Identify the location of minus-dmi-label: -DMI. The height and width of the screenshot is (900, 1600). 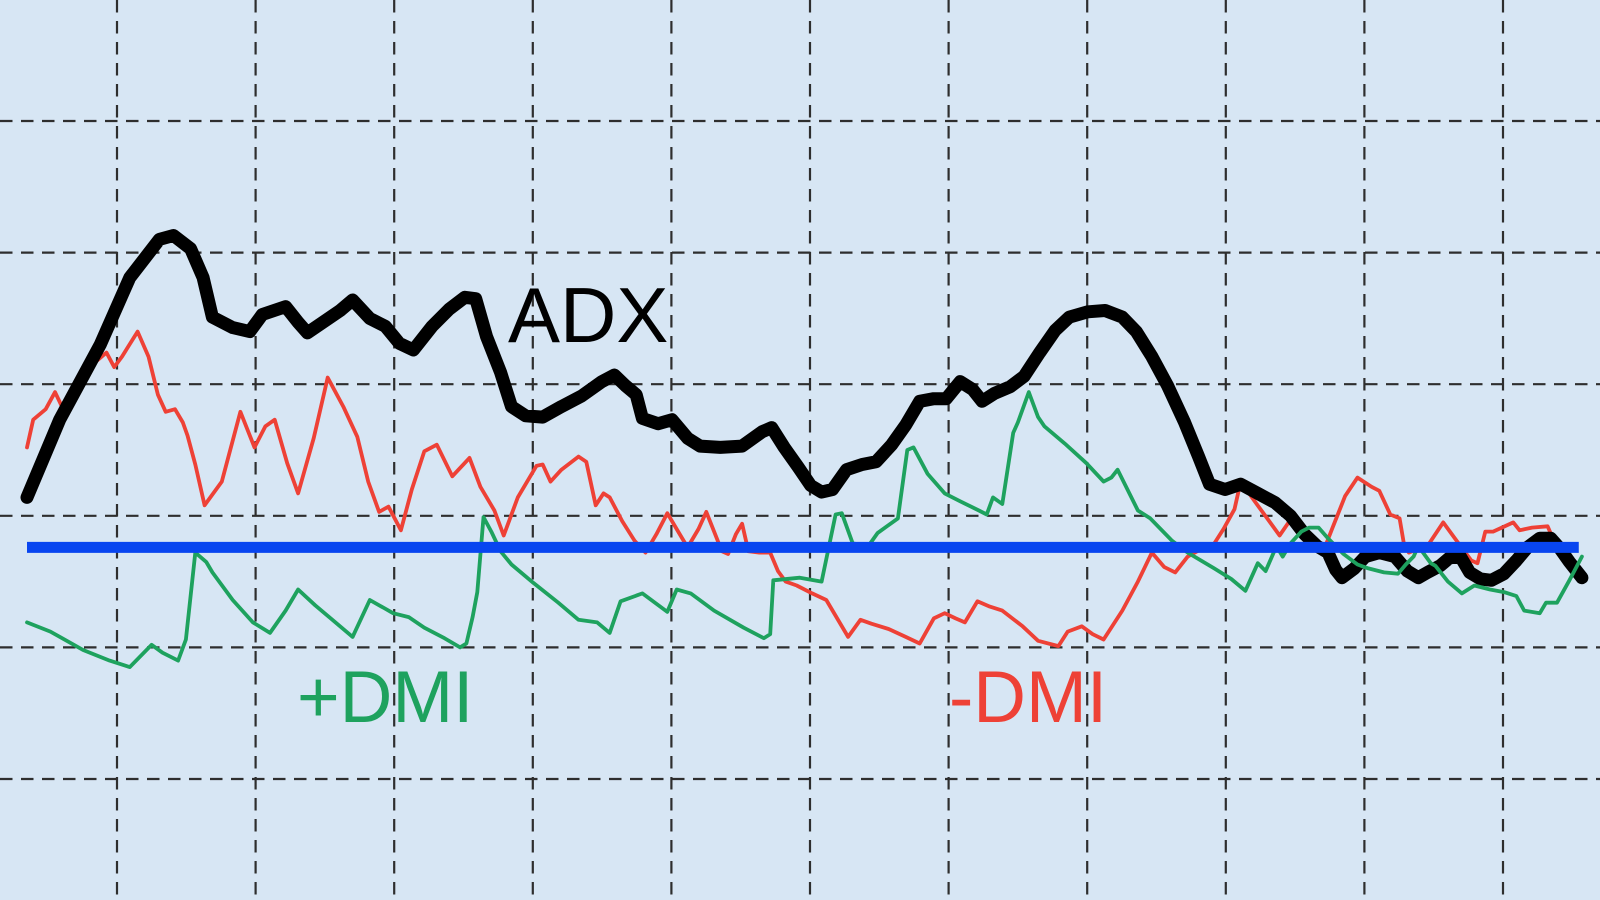
(1028, 697).